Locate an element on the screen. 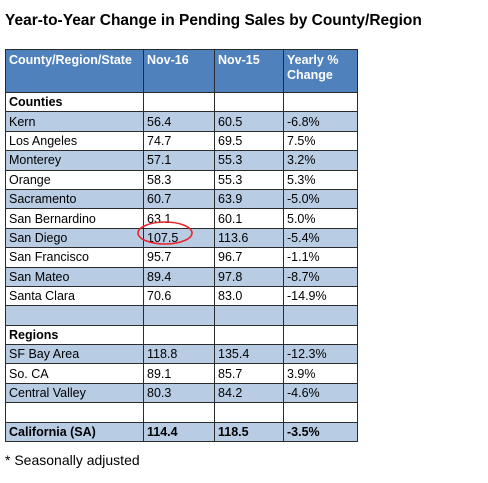 The height and width of the screenshot is (483, 488). data-row: San Mateo 89.4 97.8 -8.7% is located at coordinates (181, 276).